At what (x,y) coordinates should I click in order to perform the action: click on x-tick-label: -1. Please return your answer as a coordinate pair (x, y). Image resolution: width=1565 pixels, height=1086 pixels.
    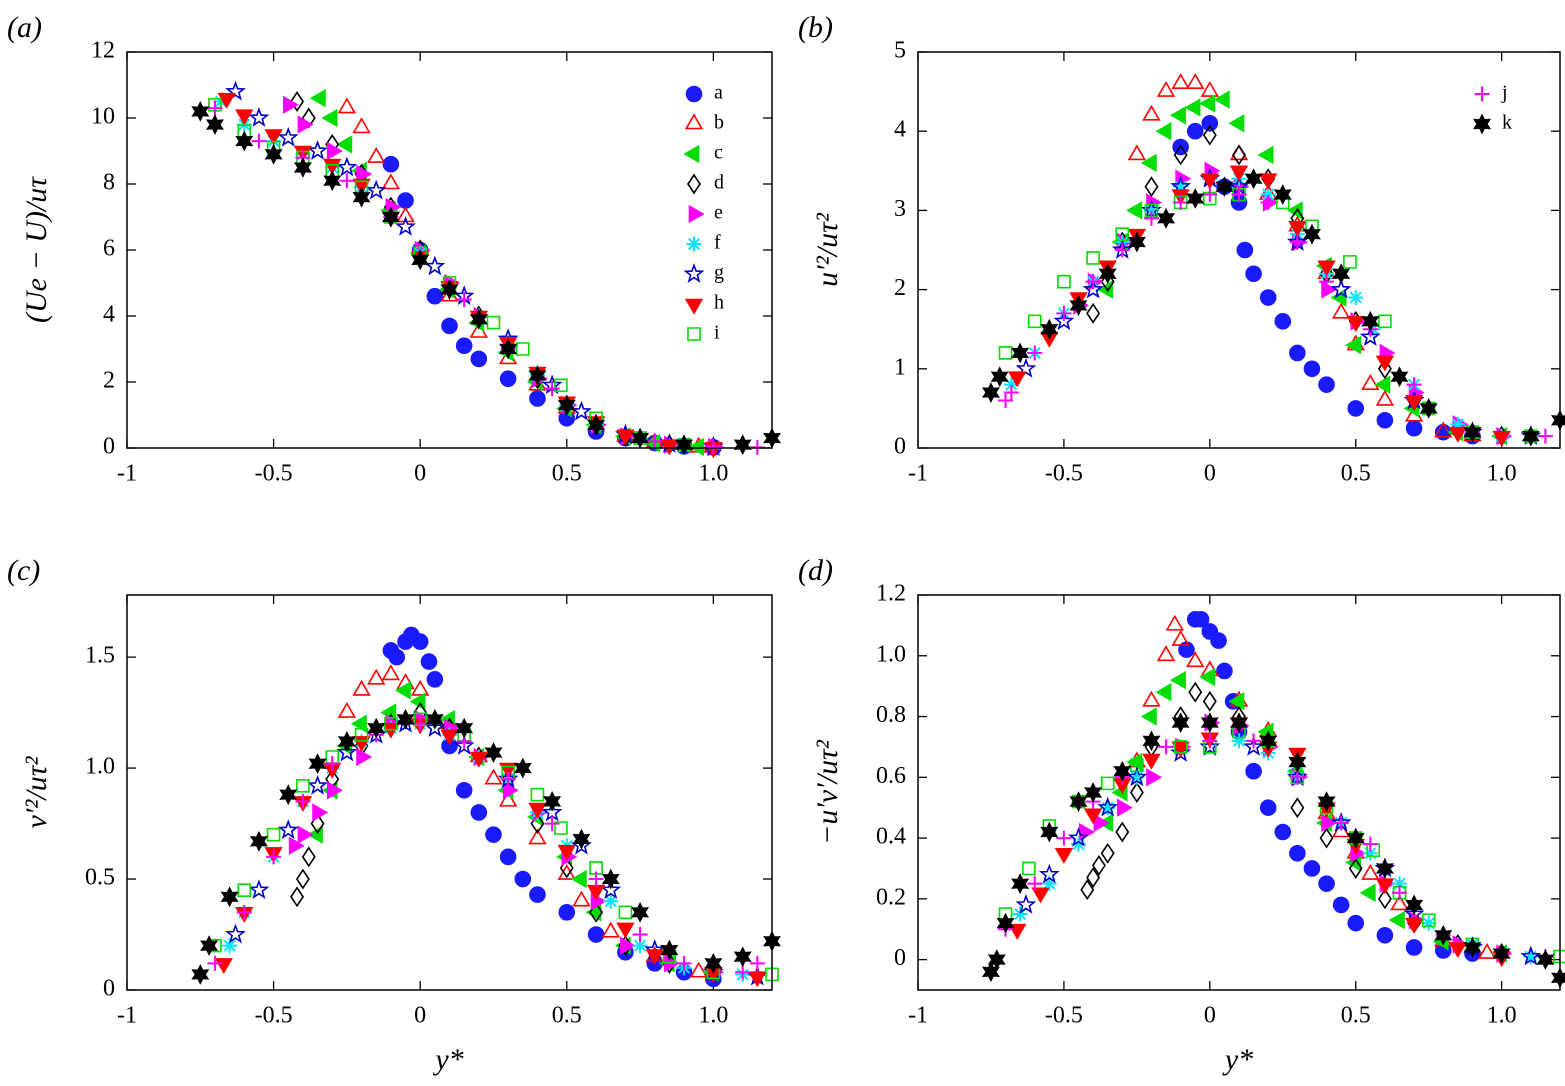
    Looking at the image, I should click on (918, 1016).